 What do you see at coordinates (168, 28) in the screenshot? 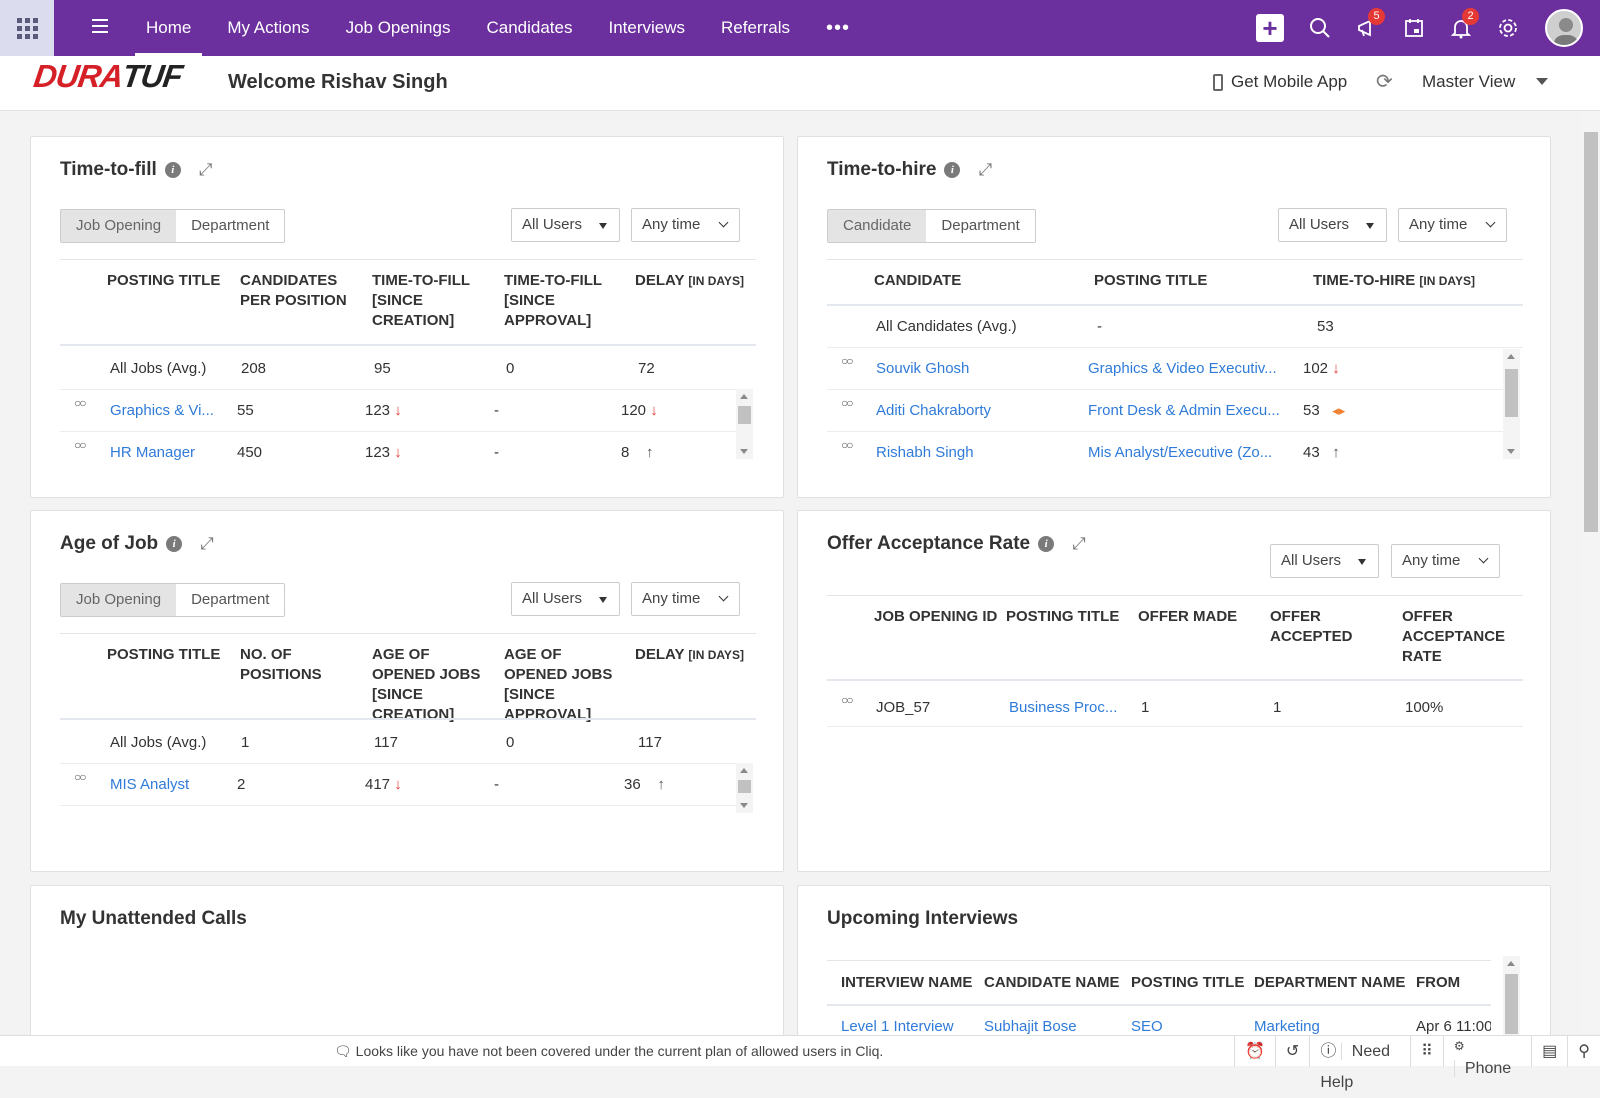
I see `nav-home: Home` at bounding box center [168, 28].